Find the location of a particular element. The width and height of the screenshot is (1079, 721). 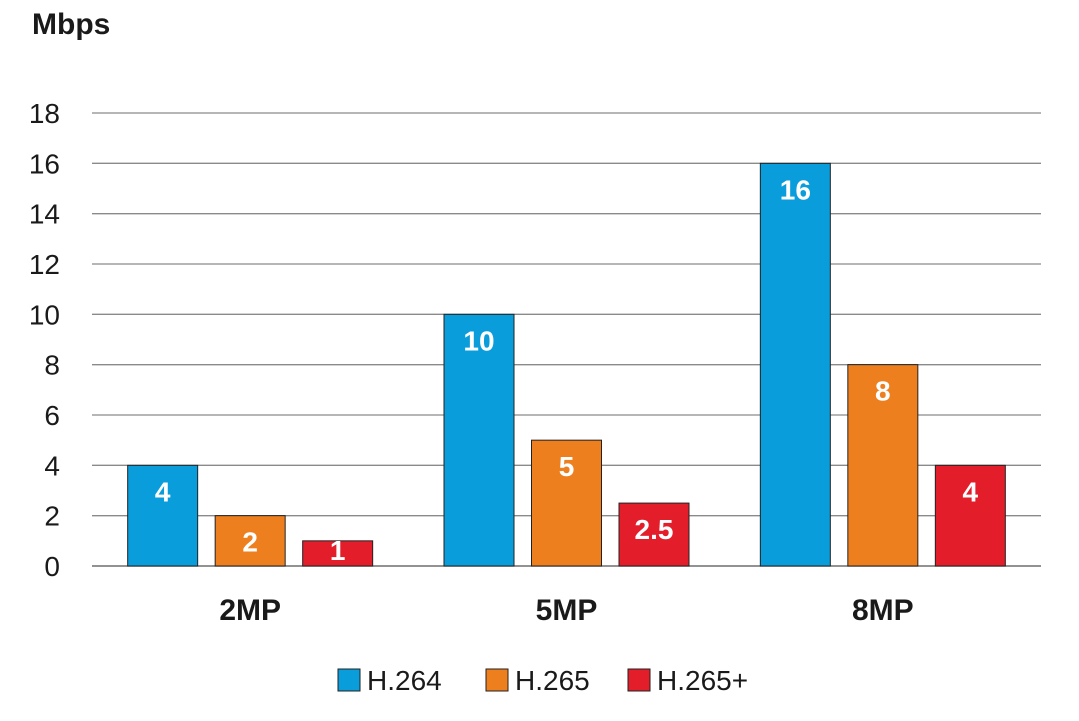

data-label: 10 is located at coordinates (478, 340).